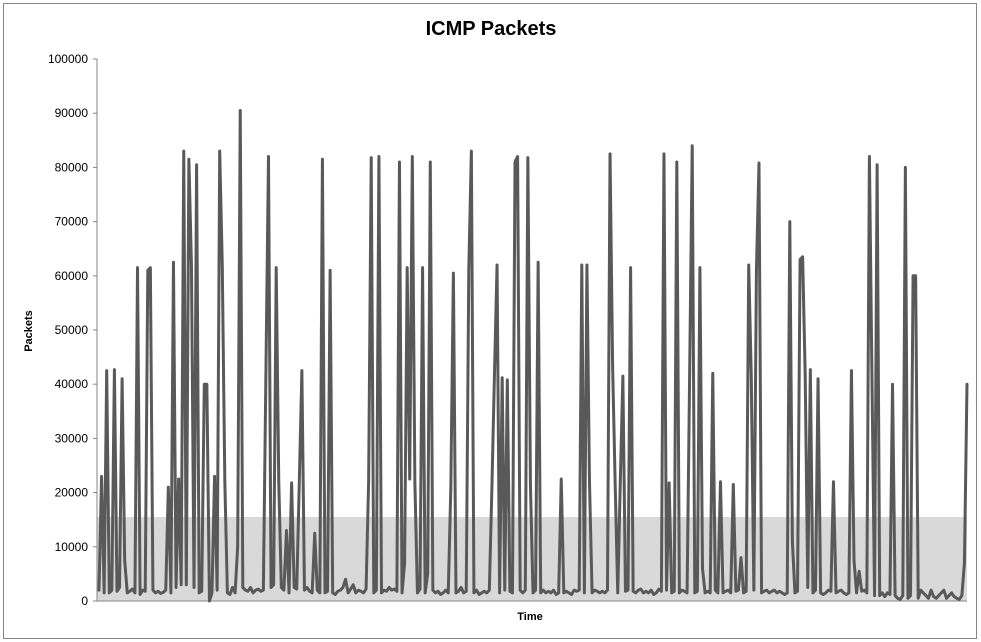  What do you see at coordinates (72, 438) in the screenshot?
I see `y-tick-label: 30000` at bounding box center [72, 438].